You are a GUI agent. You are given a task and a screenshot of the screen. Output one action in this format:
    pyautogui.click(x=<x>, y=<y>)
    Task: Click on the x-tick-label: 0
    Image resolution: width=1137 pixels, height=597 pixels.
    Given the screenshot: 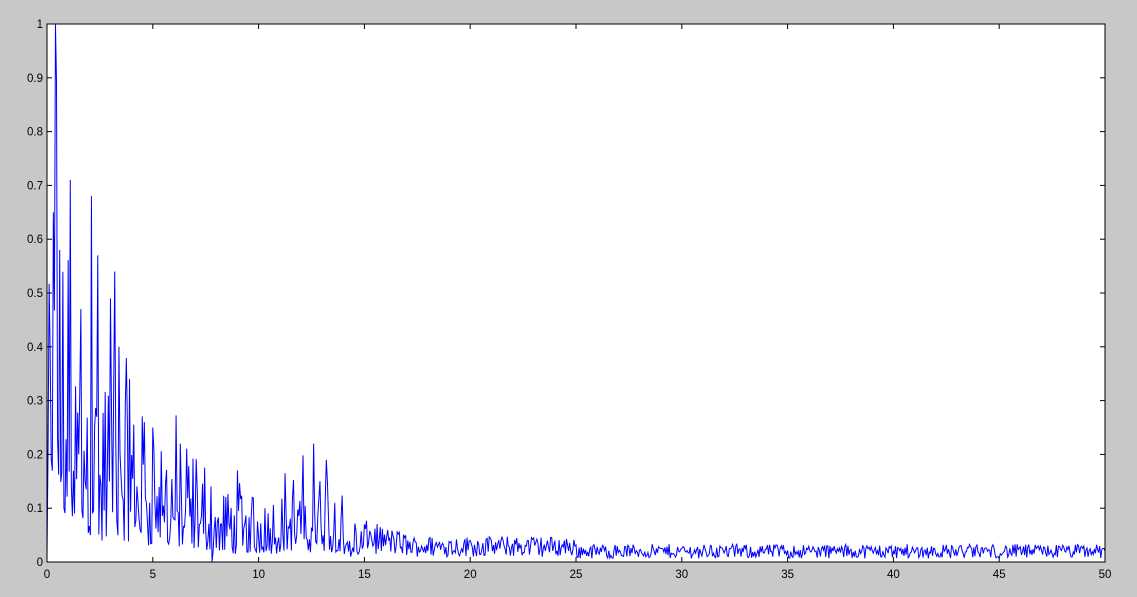 What is the action you would take?
    pyautogui.click(x=47, y=575)
    